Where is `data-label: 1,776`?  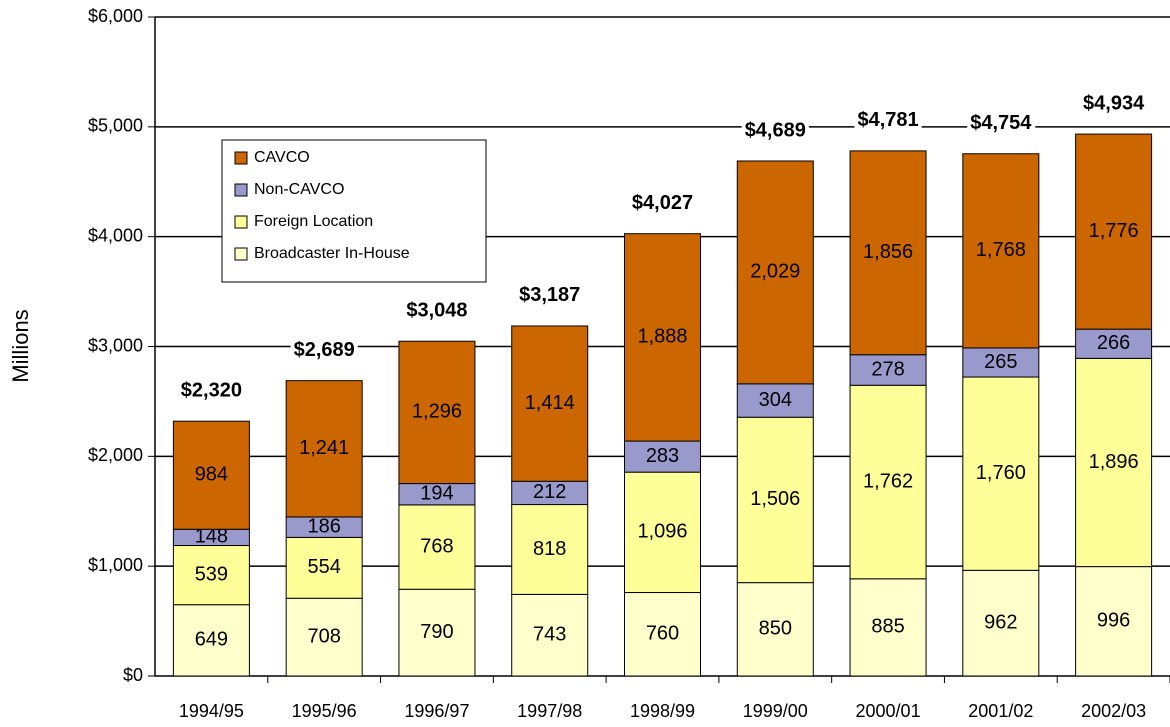
data-label: 1,776 is located at coordinates (1114, 231).